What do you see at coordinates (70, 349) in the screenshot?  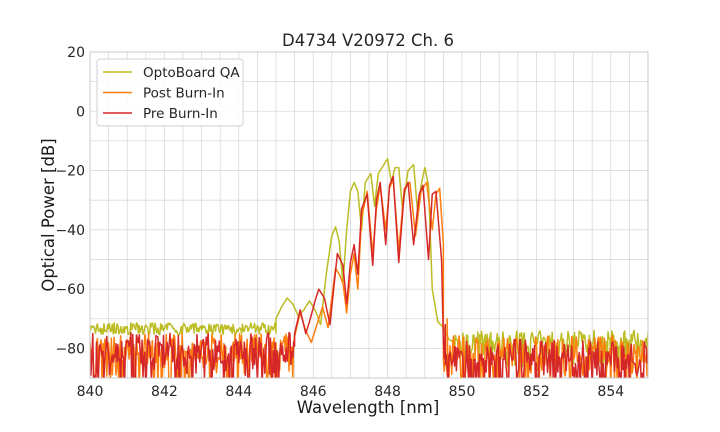 I see `y-tick-label: −80` at bounding box center [70, 349].